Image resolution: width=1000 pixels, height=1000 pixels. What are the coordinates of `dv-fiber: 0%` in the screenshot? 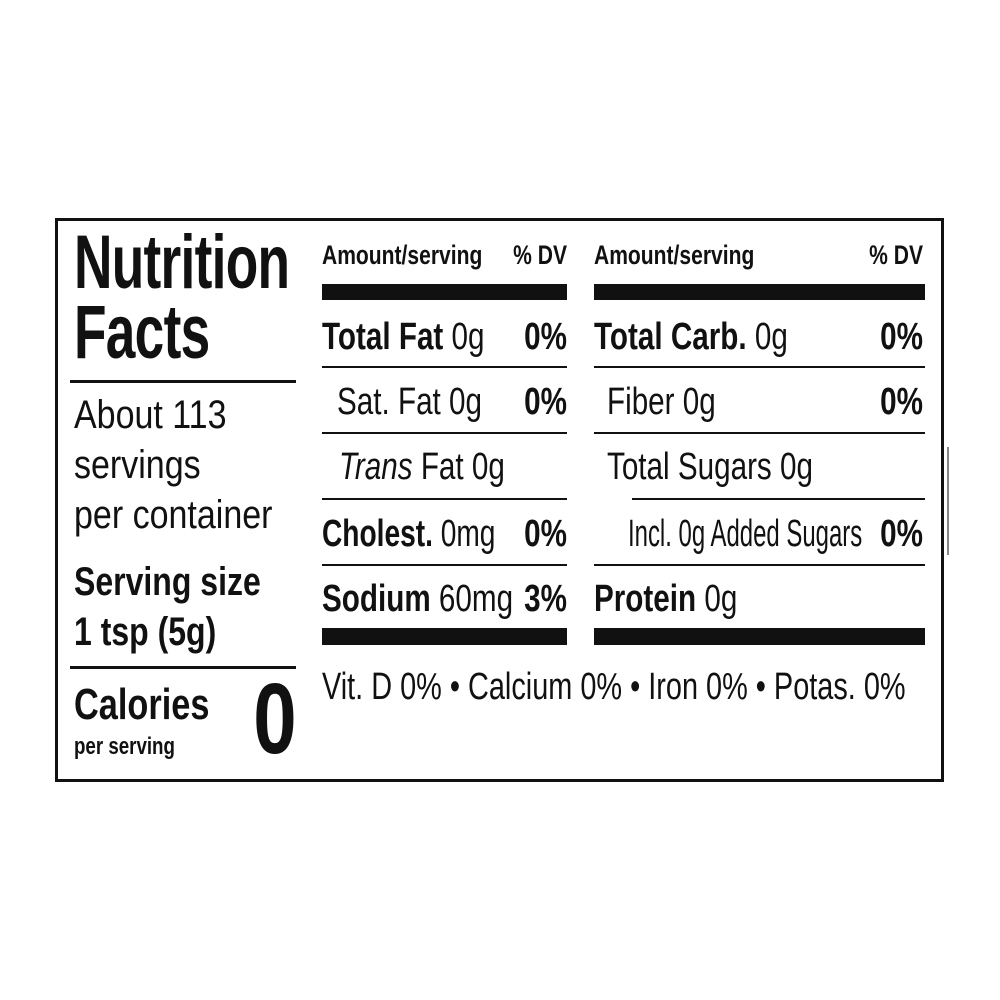 It's located at (895, 402).